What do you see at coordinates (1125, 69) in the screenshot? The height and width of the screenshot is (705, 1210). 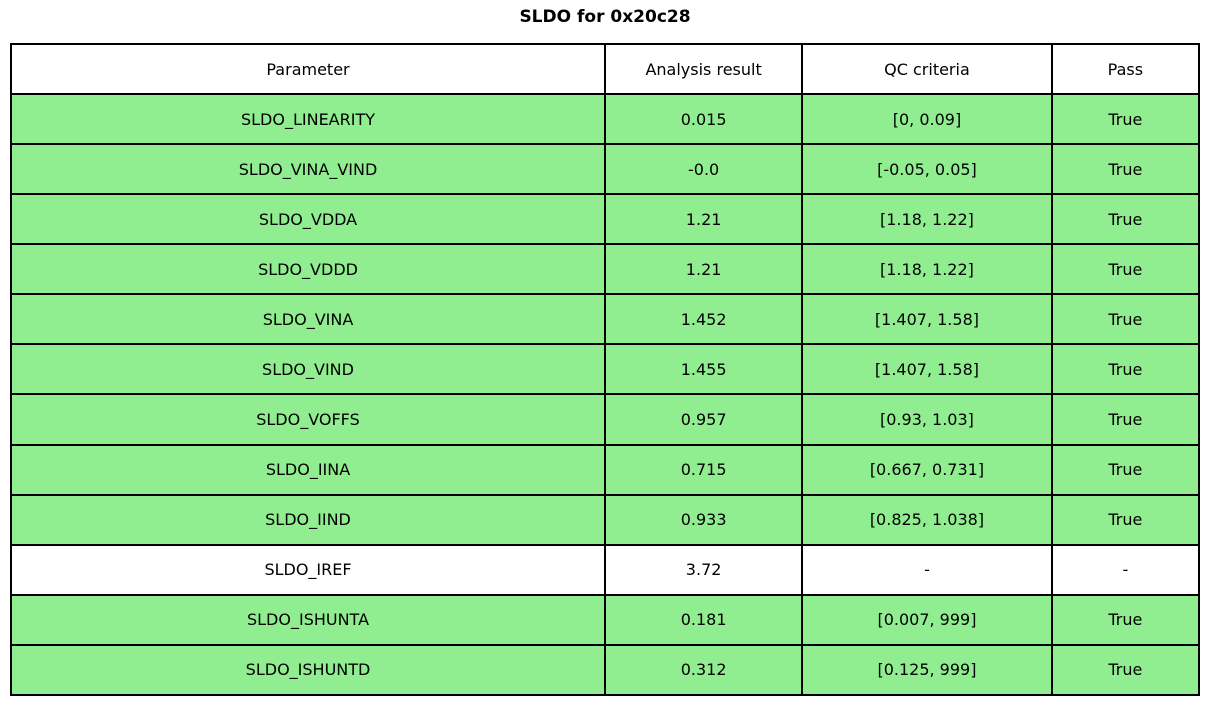 I see `header-pass: Pass` at bounding box center [1125, 69].